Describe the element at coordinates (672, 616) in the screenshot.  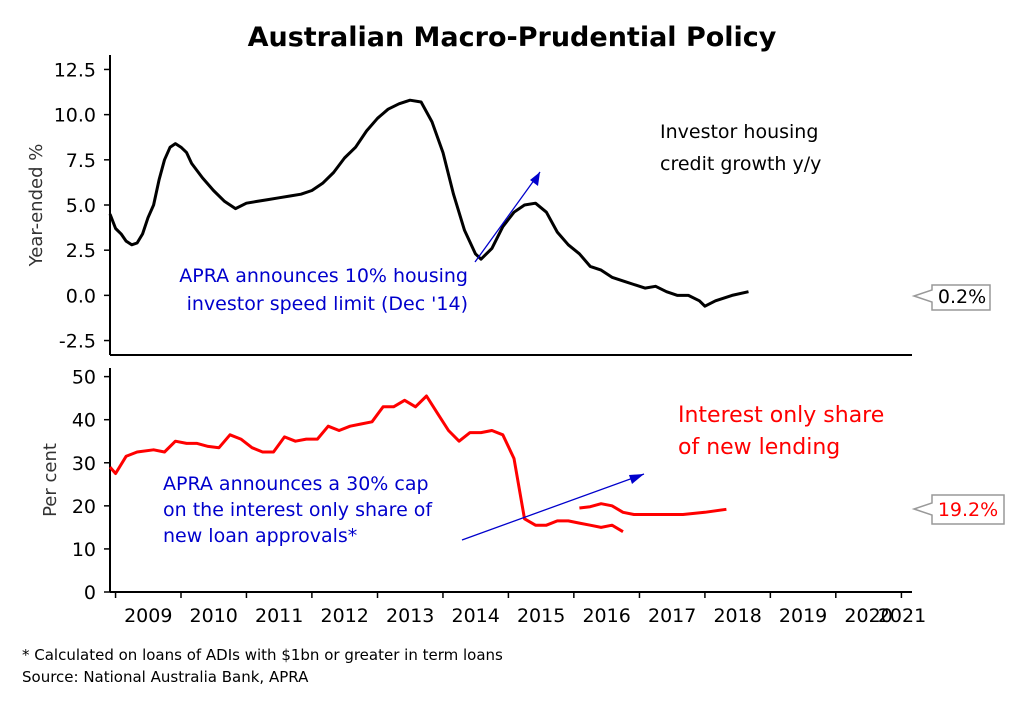
I see `x-tick-label: 2017` at that location.